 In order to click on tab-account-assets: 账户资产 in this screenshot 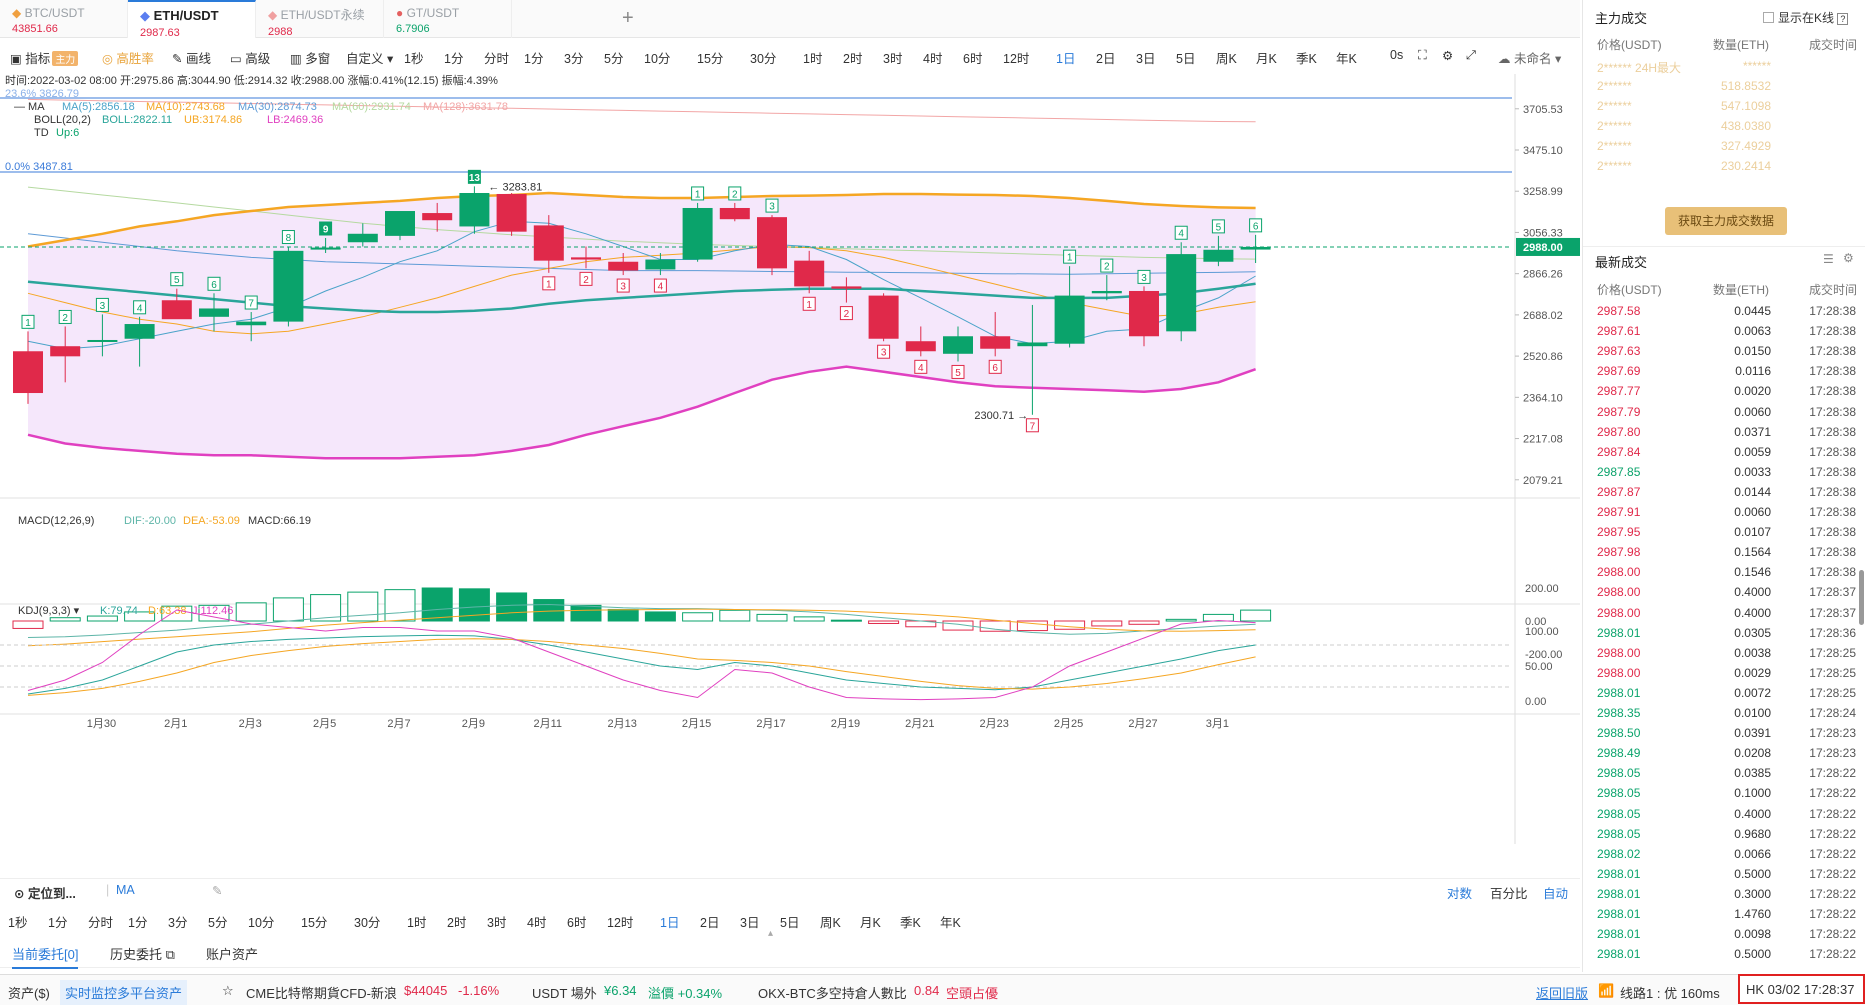, I will do `click(232, 954)`.